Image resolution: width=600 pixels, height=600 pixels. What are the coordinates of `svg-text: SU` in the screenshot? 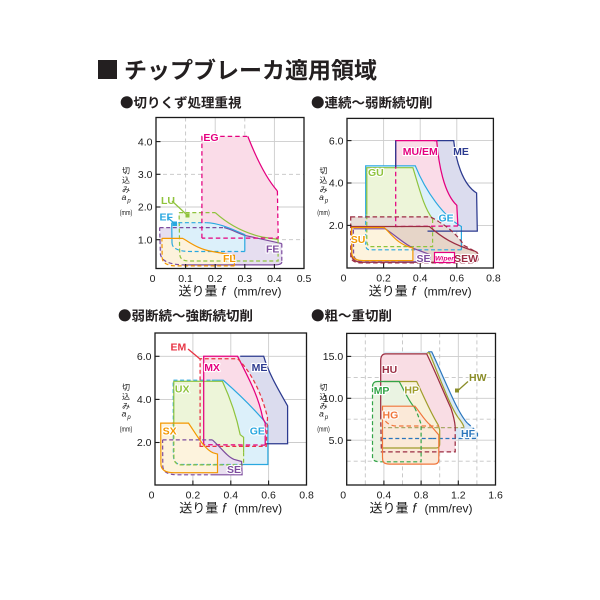 It's located at (358, 240).